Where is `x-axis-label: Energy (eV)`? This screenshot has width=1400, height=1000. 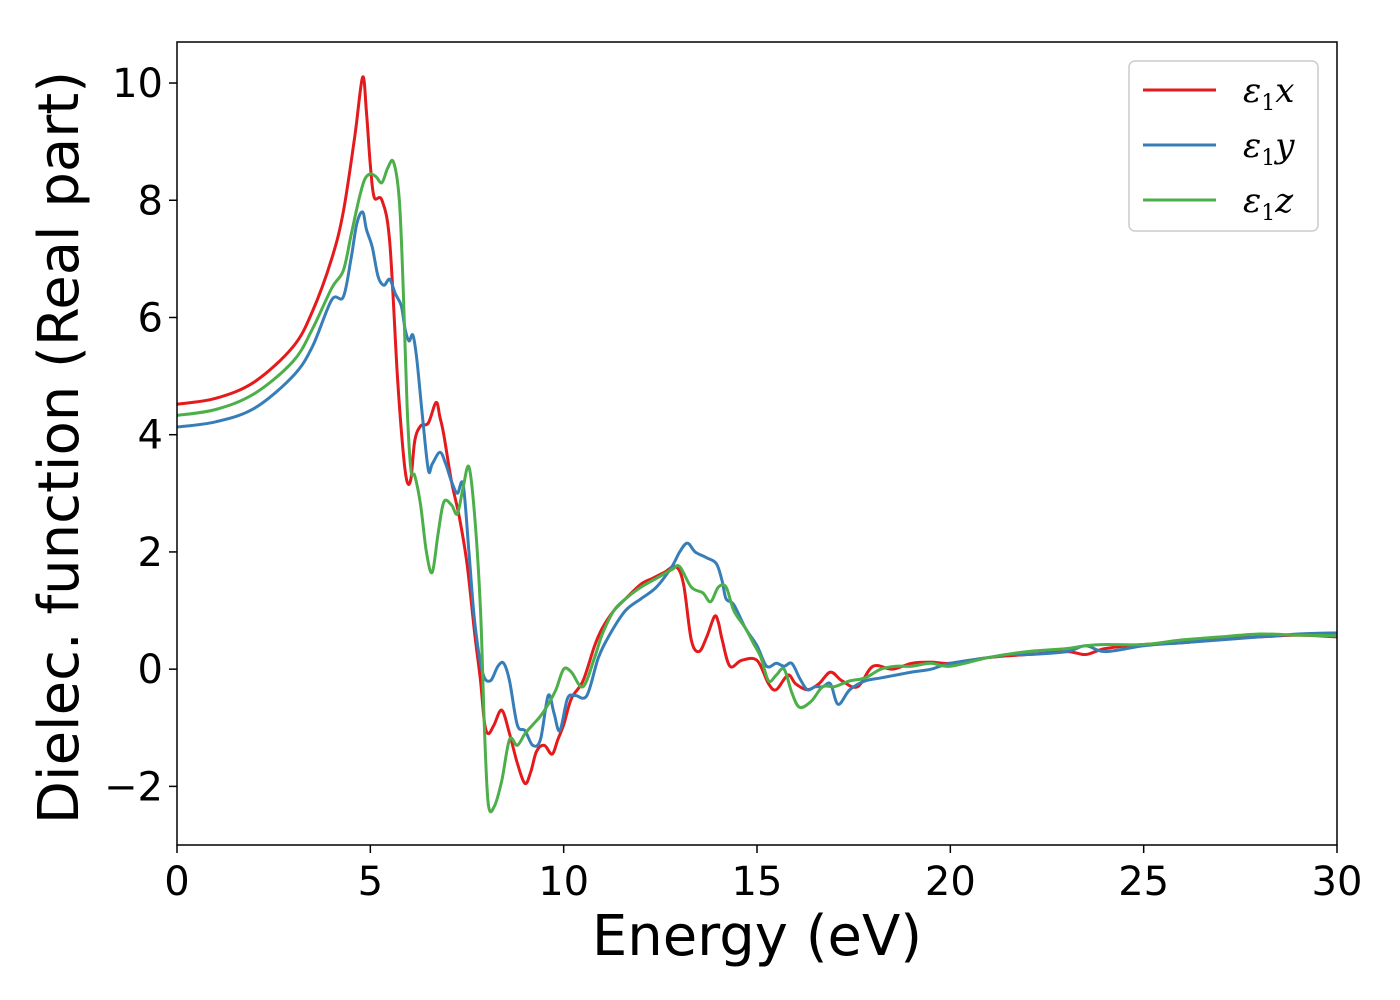
x-axis-label: Energy (eV) is located at coordinates (757, 936).